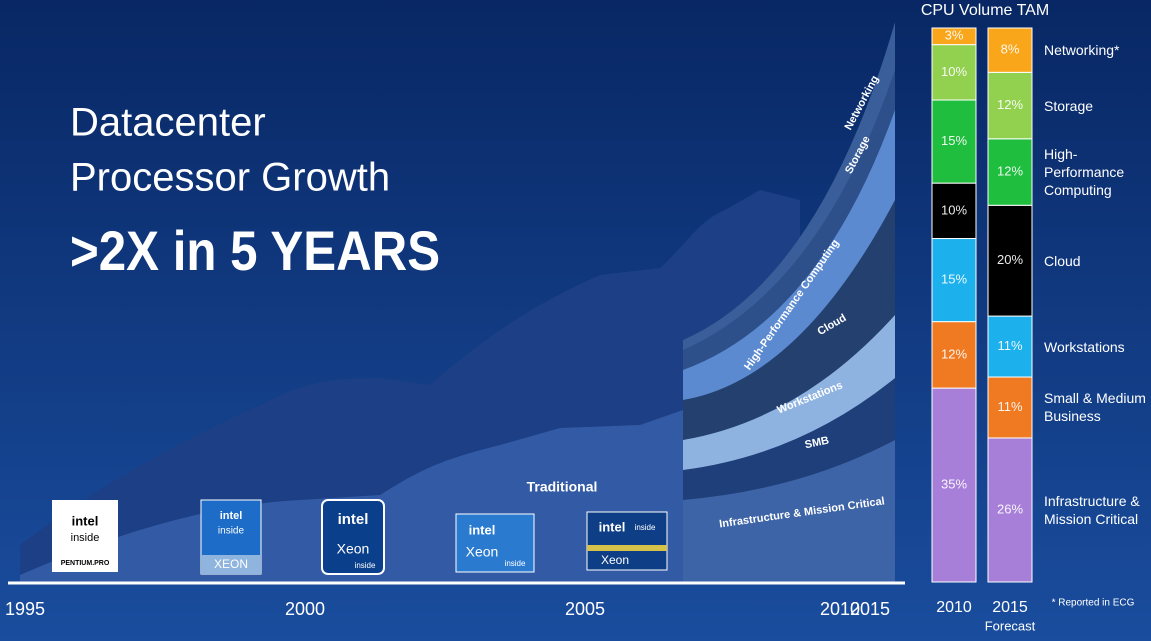 The image size is (1151, 641). What do you see at coordinates (1093, 603) in the screenshot?
I see `footnote: * Reported in ECG` at bounding box center [1093, 603].